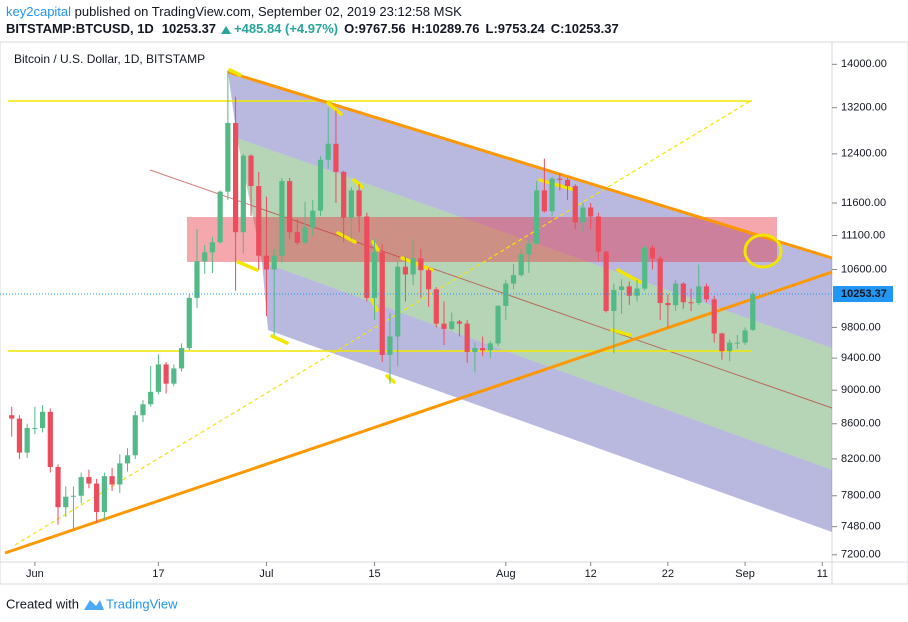  What do you see at coordinates (482, 239) in the screenshot?
I see `resistance-zone` at bounding box center [482, 239].